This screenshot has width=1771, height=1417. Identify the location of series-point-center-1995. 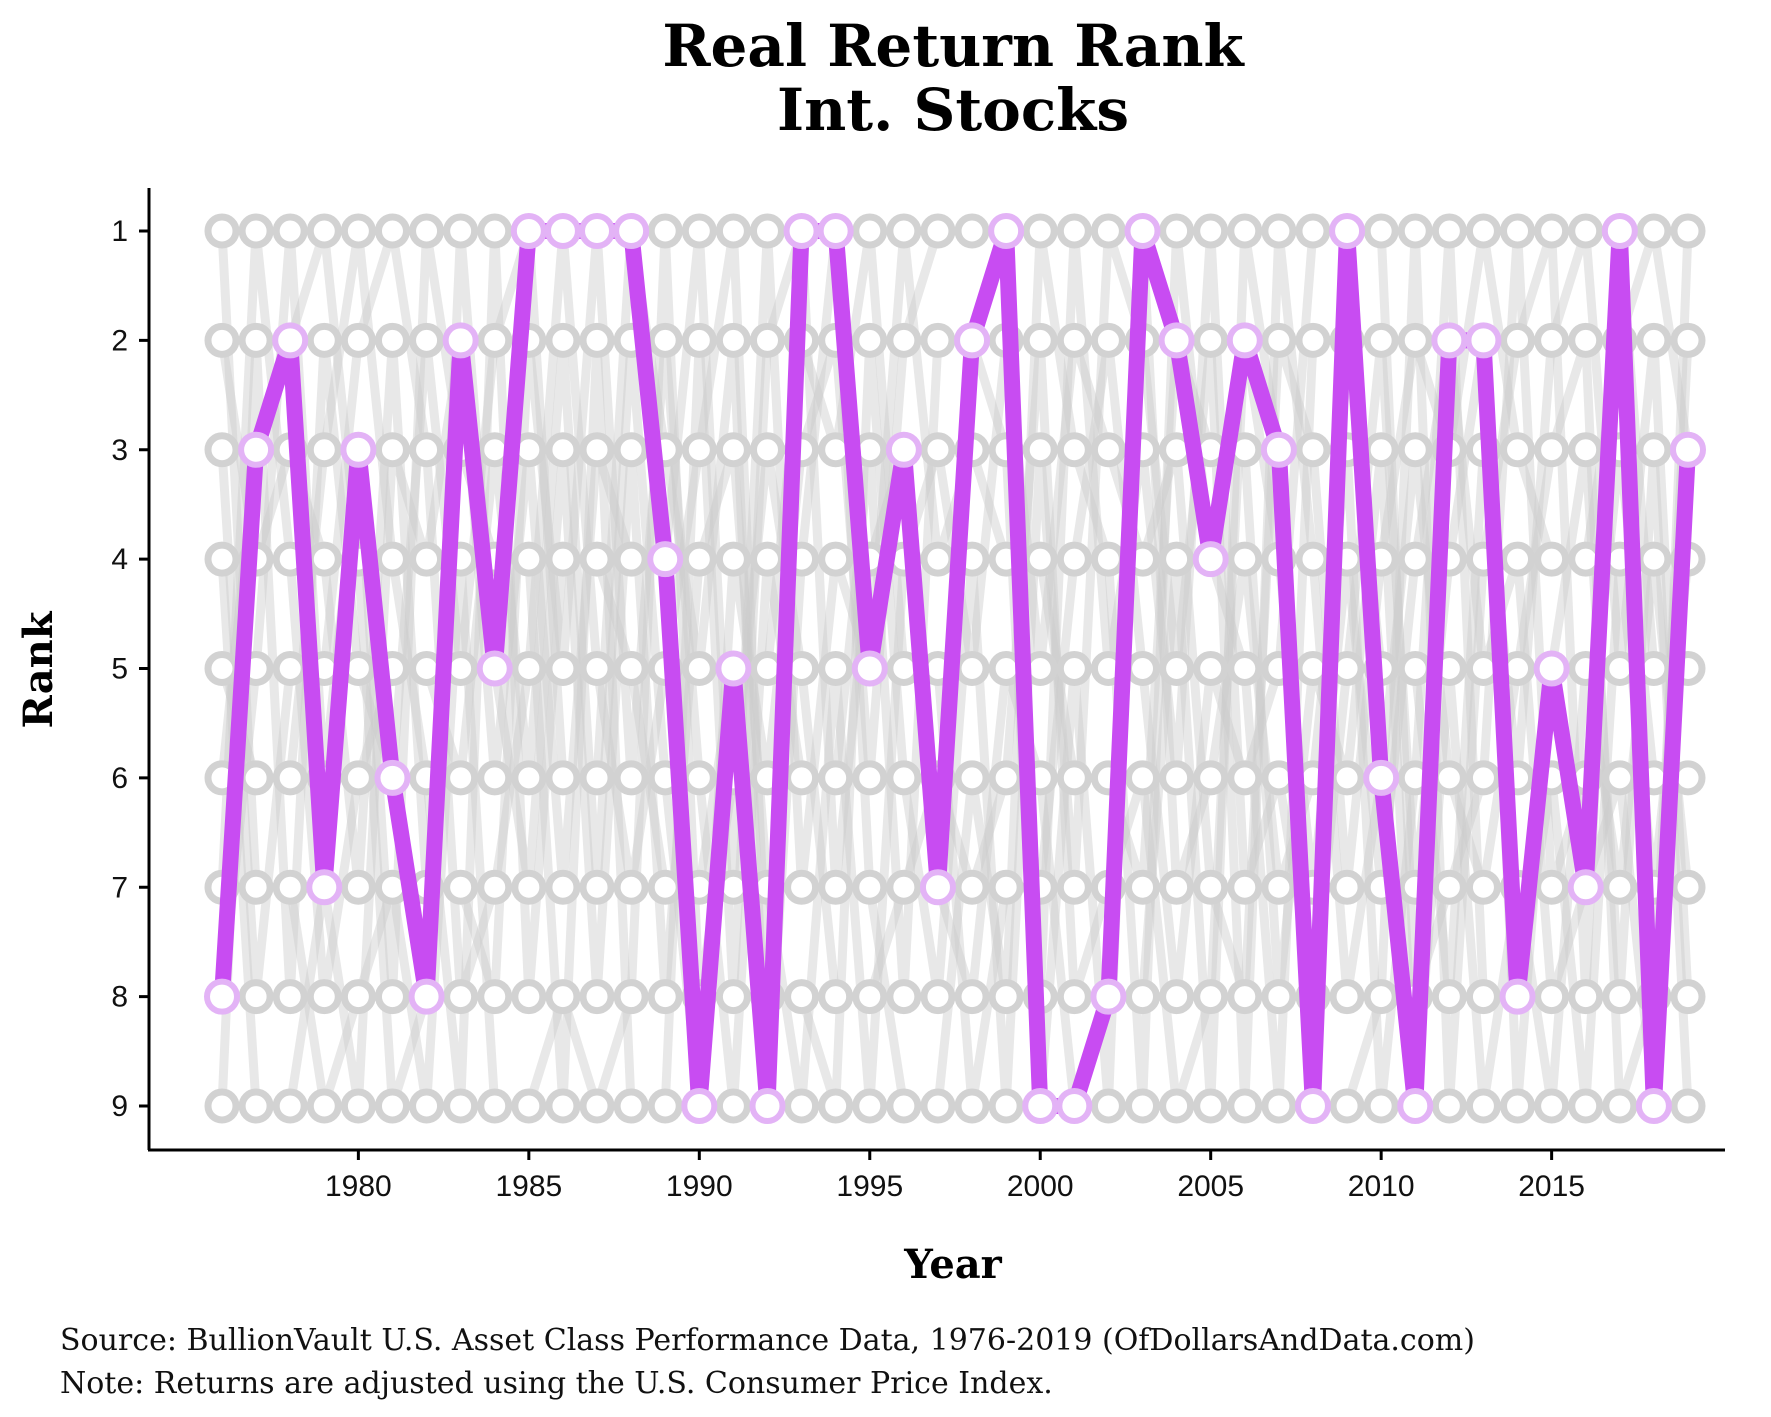
(869, 668).